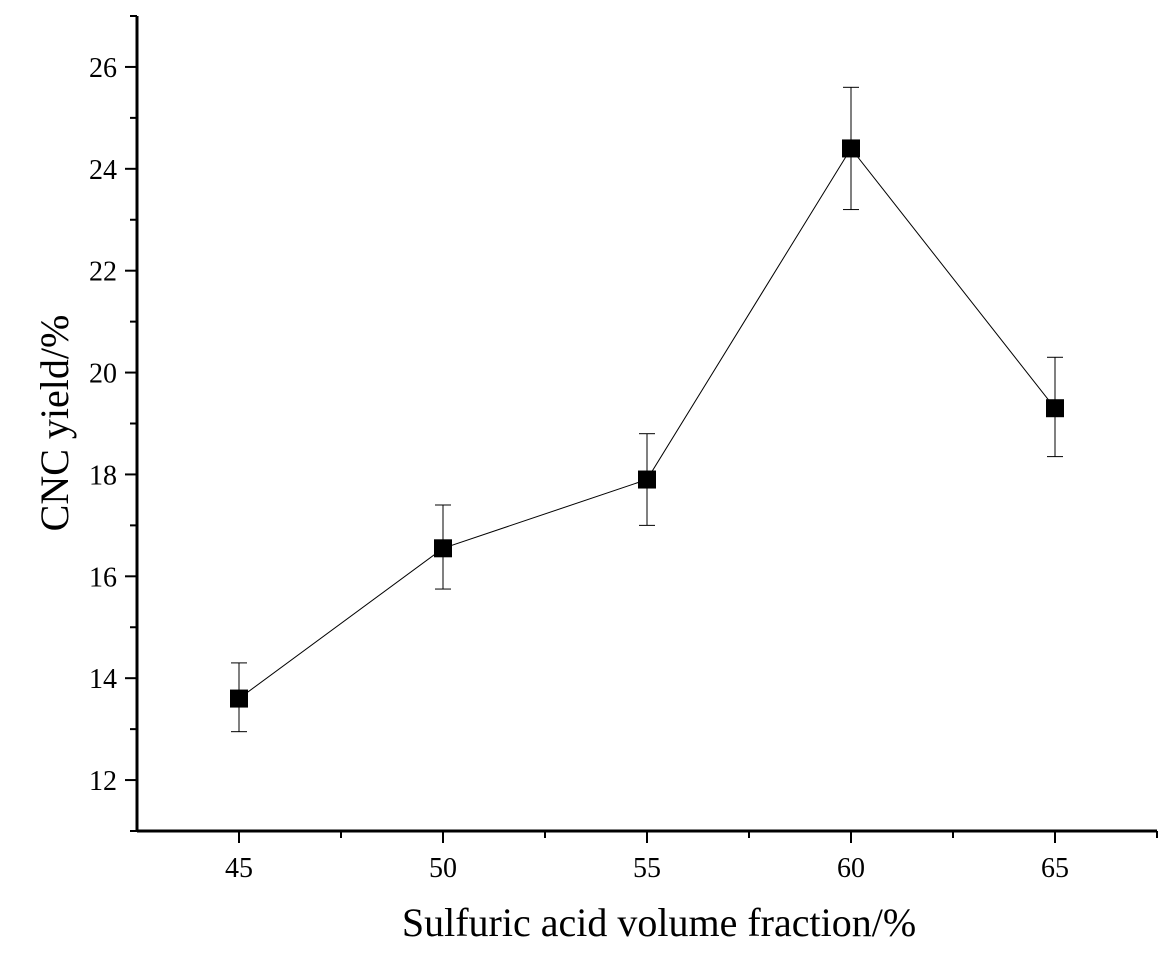 The image size is (1174, 971). I want to click on x-tick-label: 55, so click(647, 868).